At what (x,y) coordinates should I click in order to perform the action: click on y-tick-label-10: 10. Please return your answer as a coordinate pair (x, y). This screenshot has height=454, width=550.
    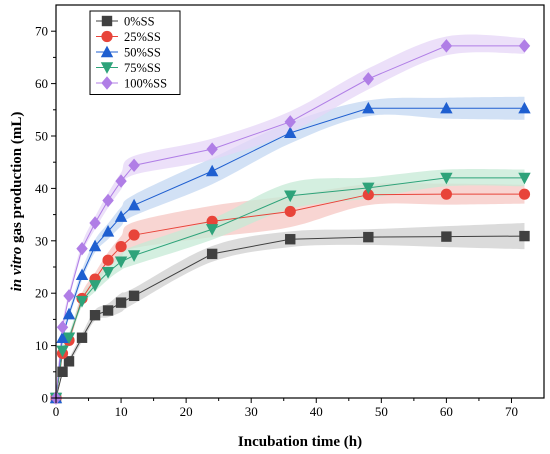
    Looking at the image, I should click on (41, 345).